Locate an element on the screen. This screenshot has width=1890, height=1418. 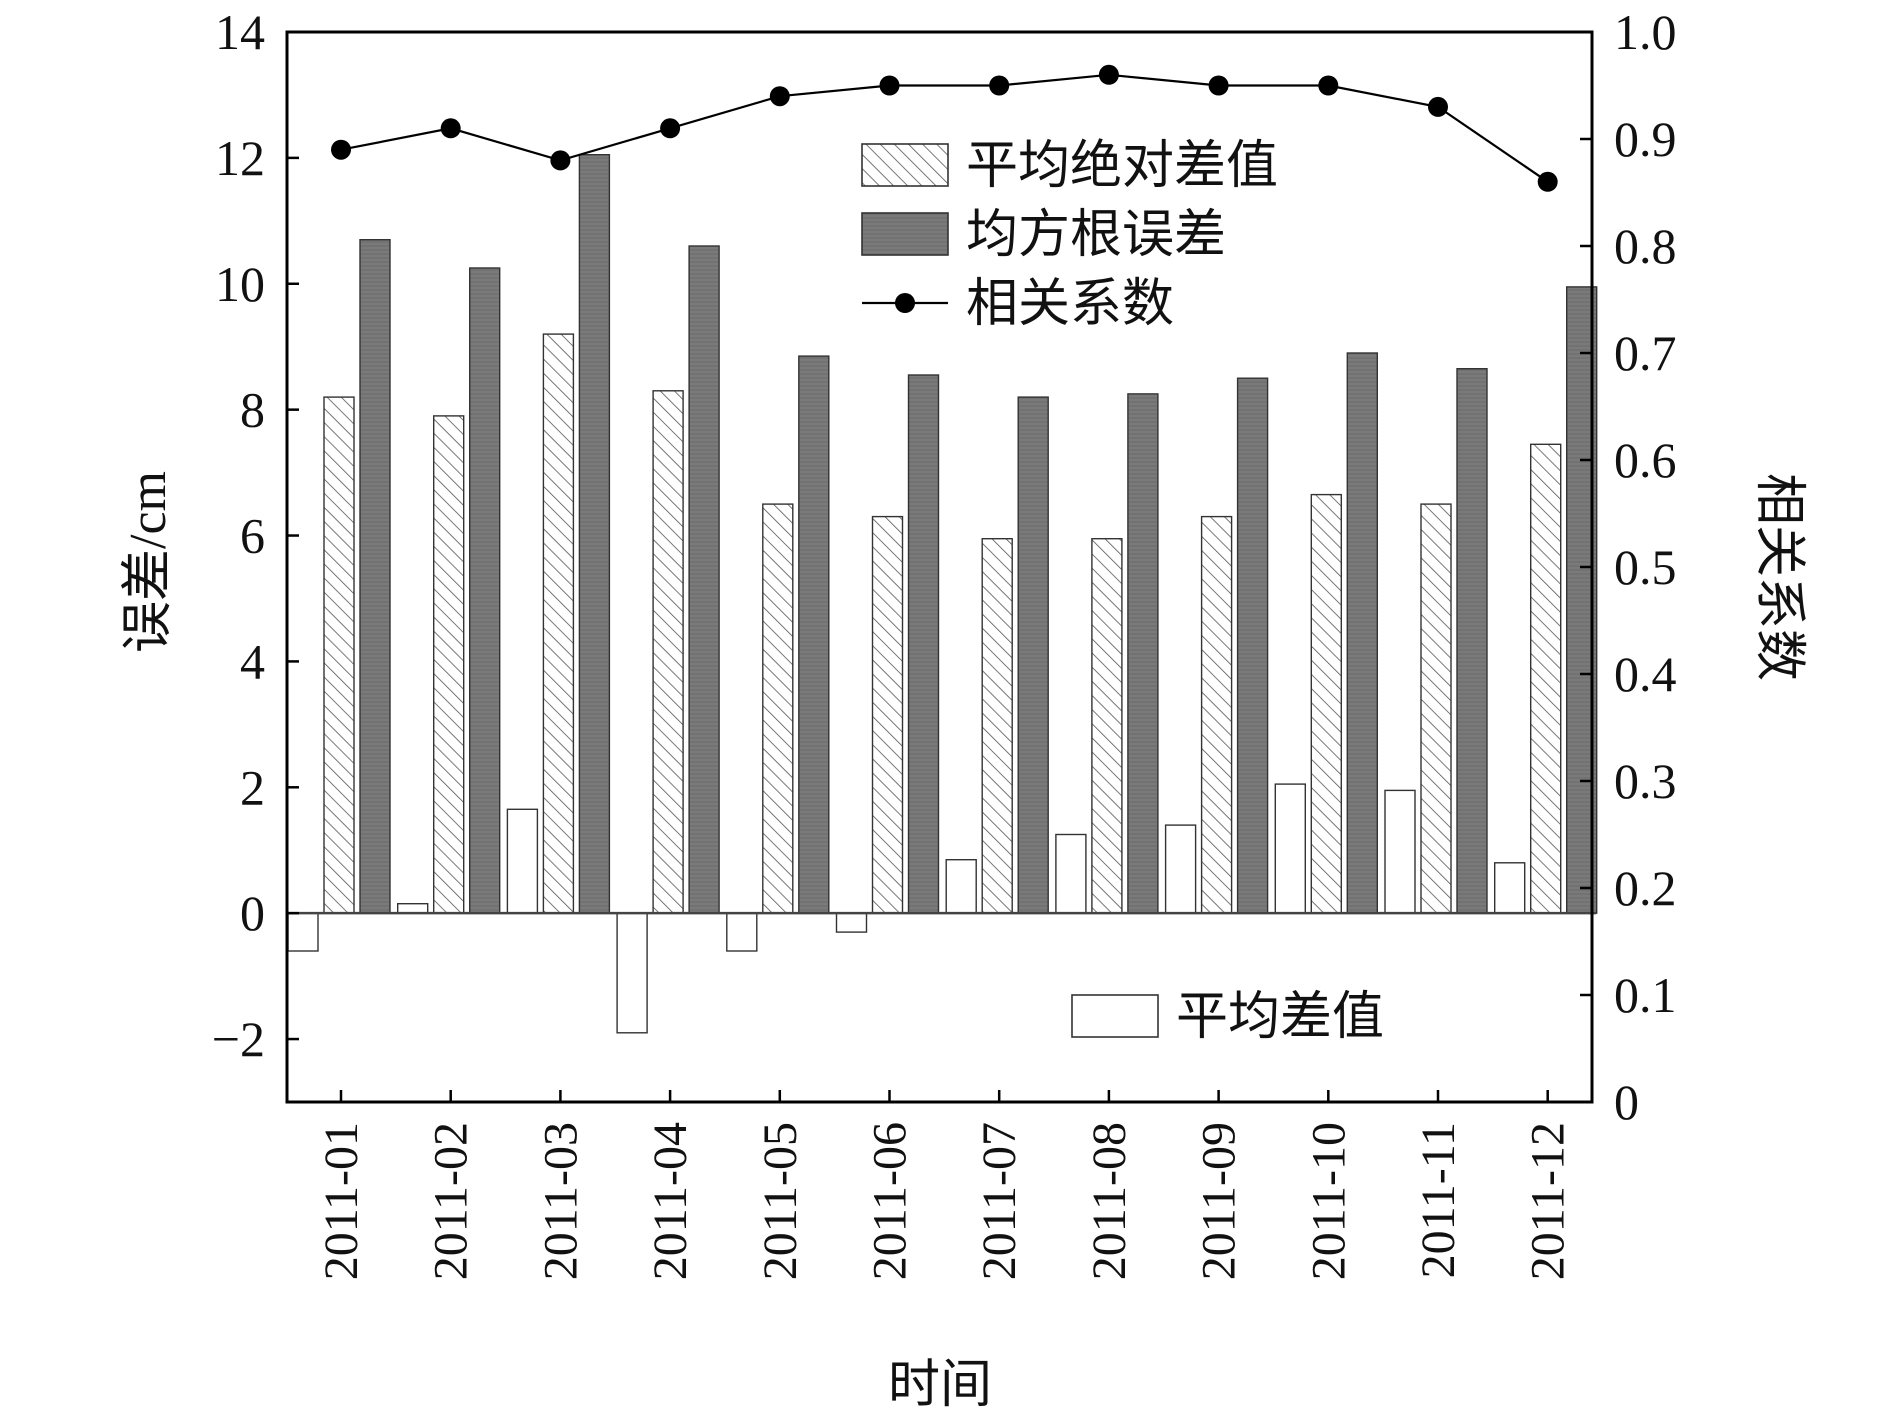
legend-label: 平均差值 is located at coordinates (1280, 1017).